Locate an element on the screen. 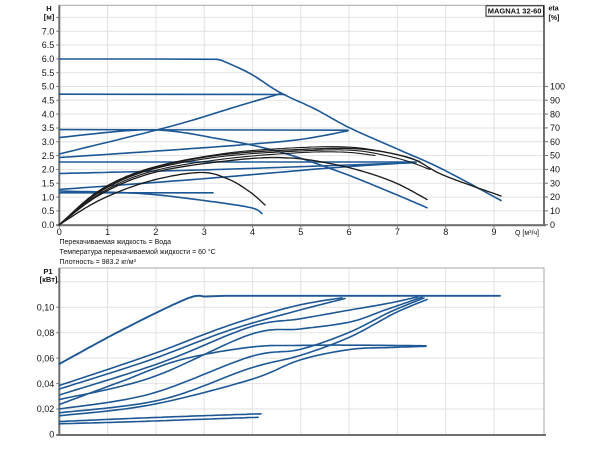 The height and width of the screenshot is (450, 600). svg-text: 5.5 is located at coordinates (48, 73).